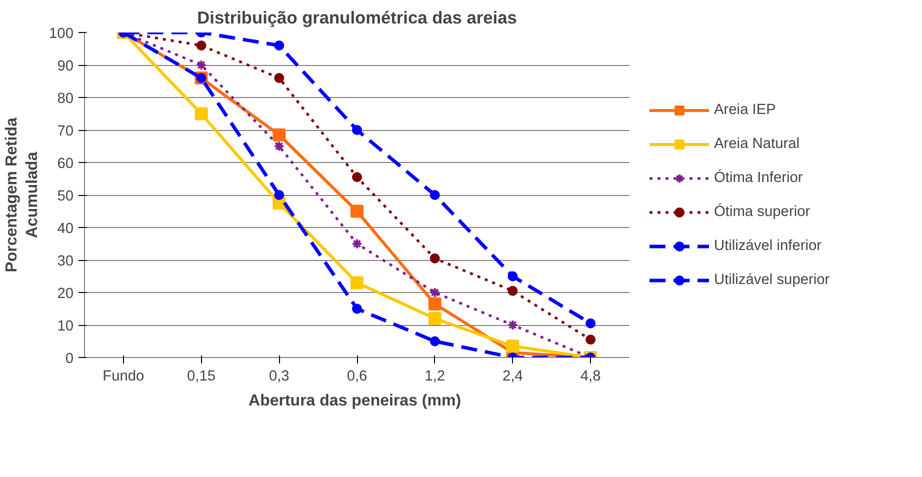 This screenshot has width=922, height=477. What do you see at coordinates (357, 18) in the screenshot?
I see `chart-title: Distribuição granulométrica das areias` at bounding box center [357, 18].